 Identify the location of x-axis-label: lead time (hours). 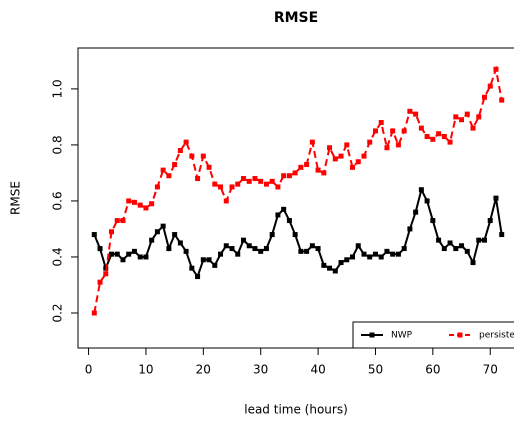
(296, 410).